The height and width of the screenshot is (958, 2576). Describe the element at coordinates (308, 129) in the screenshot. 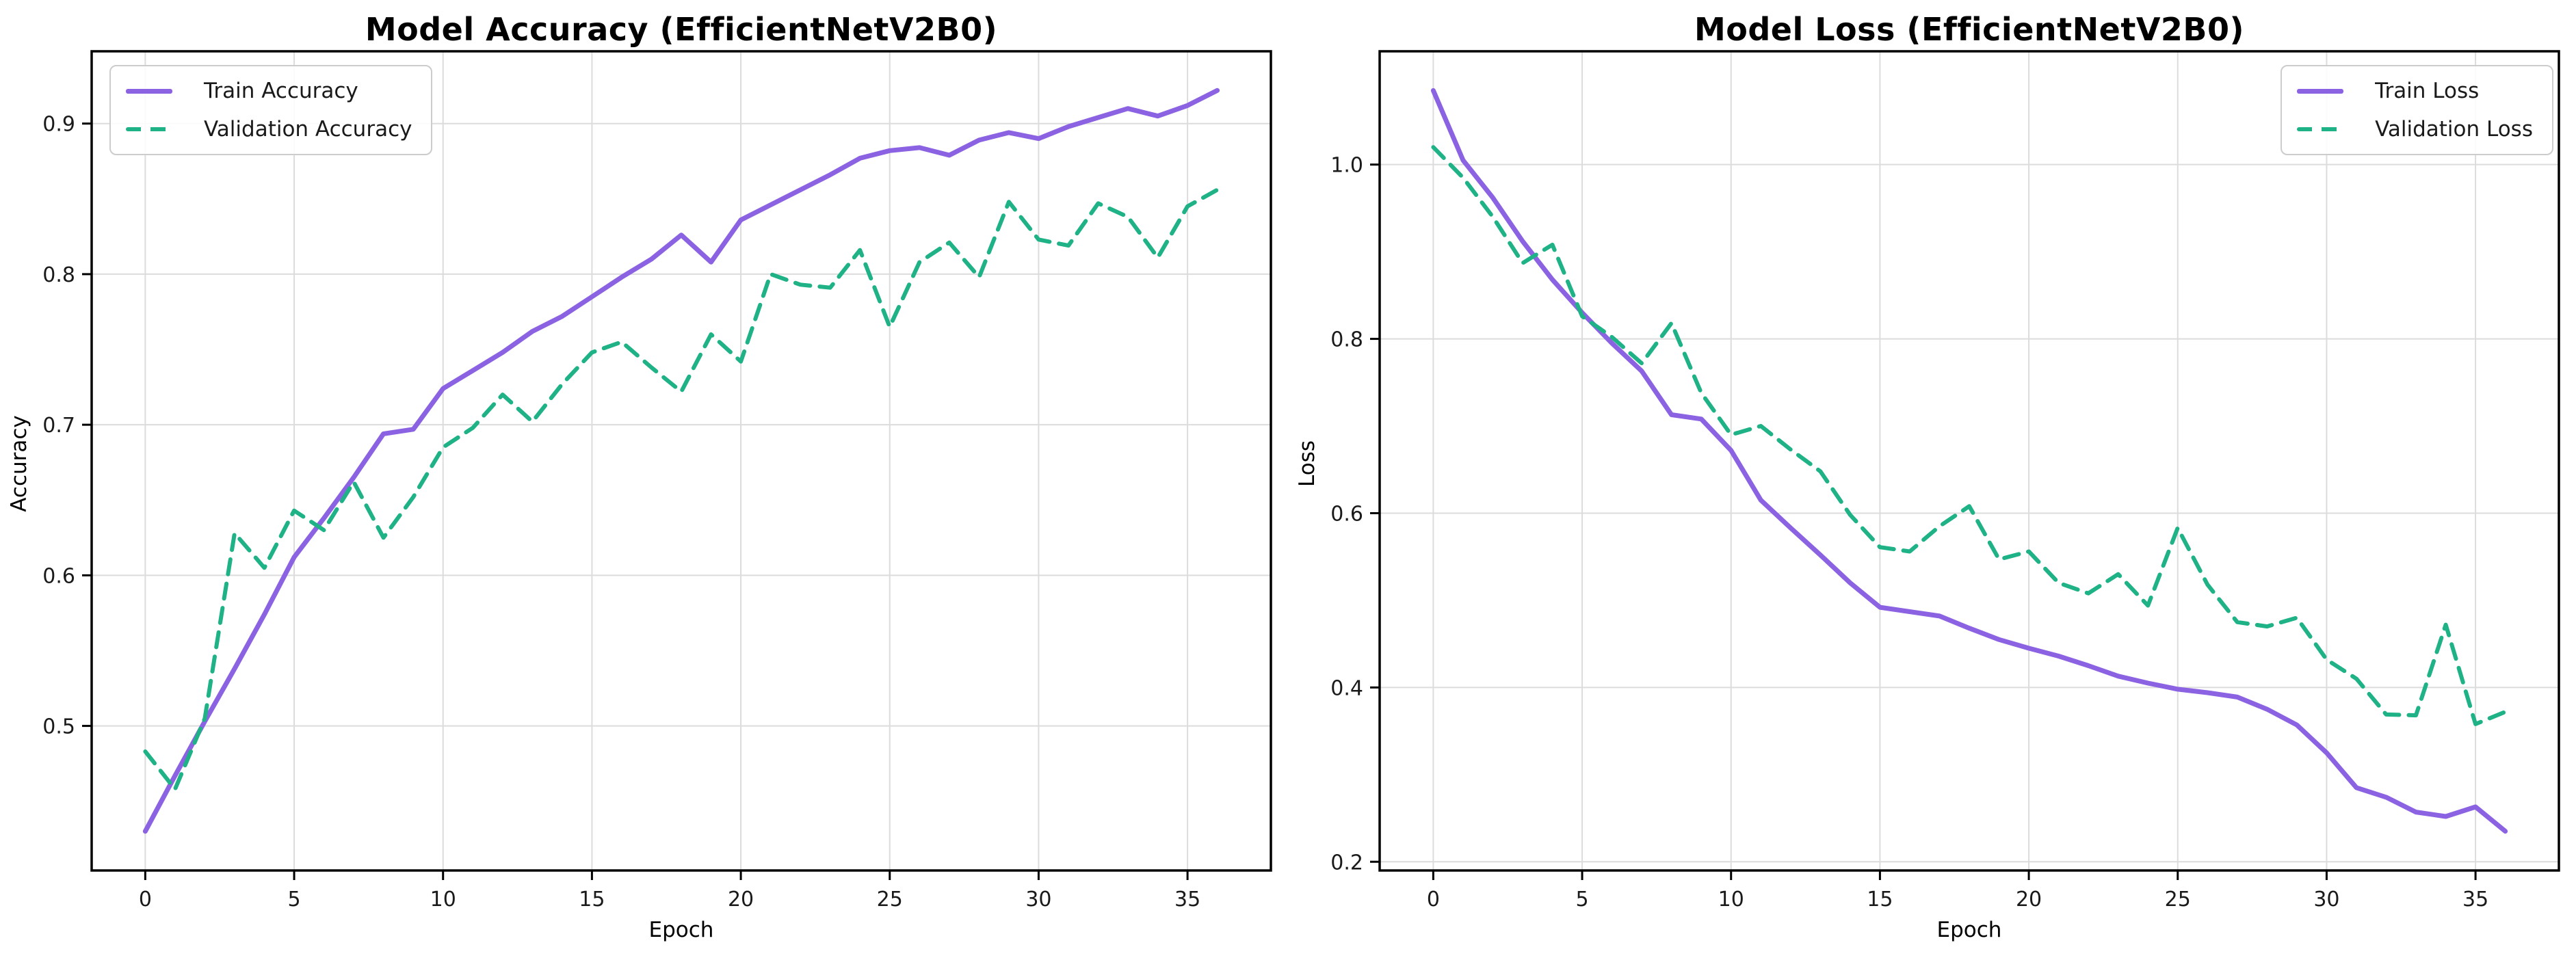

I see `legend-label: Validation Accuracy` at that location.